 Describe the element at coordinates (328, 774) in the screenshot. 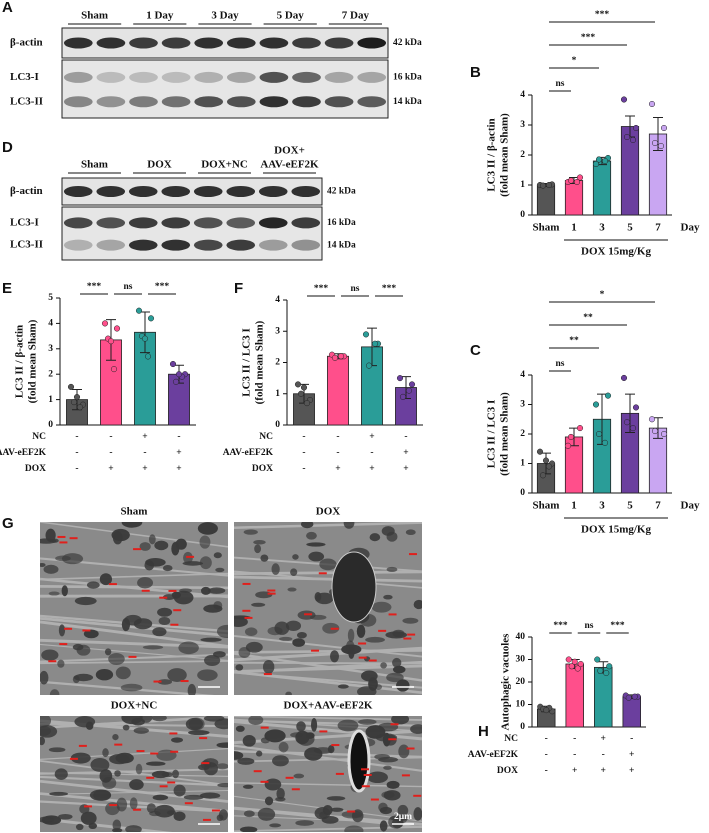

I see `em-image` at that location.